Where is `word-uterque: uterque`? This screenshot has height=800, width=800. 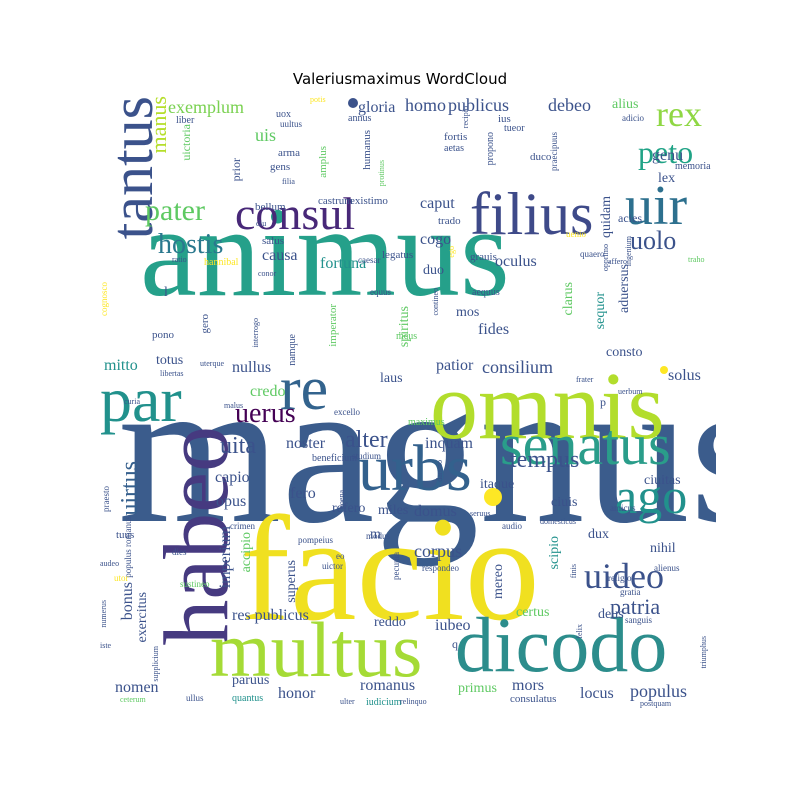
word-uterque: uterque is located at coordinates (212, 363).